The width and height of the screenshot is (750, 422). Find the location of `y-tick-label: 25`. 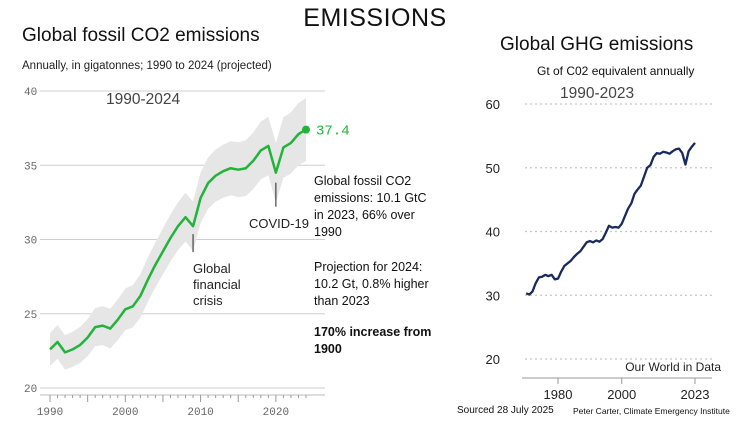

y-tick-label: 25 is located at coordinates (30, 316).